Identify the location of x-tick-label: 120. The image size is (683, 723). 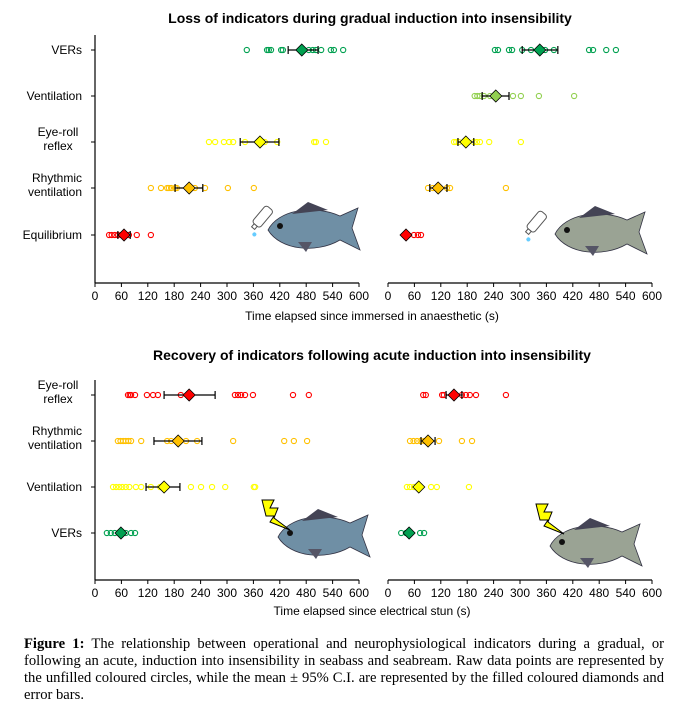
(148, 593).